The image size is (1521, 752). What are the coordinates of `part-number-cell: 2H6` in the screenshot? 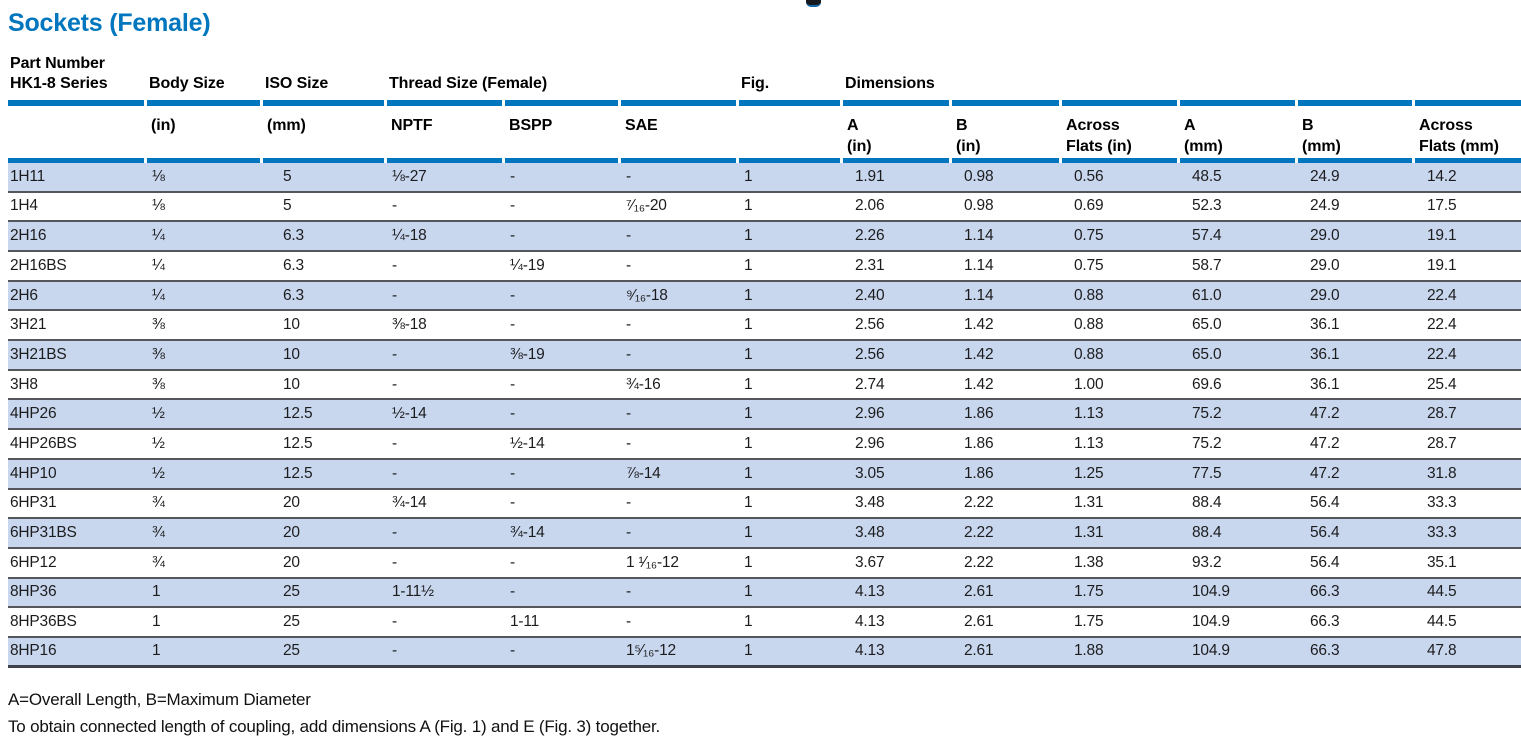 It's located at (77, 296).